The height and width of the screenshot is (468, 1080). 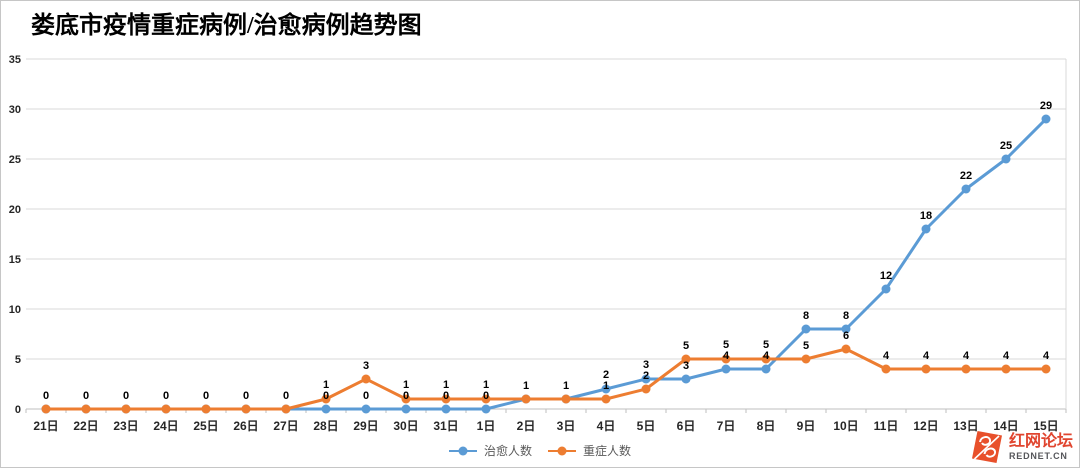 I want to click on svg-text: 2日, so click(x=526, y=426).